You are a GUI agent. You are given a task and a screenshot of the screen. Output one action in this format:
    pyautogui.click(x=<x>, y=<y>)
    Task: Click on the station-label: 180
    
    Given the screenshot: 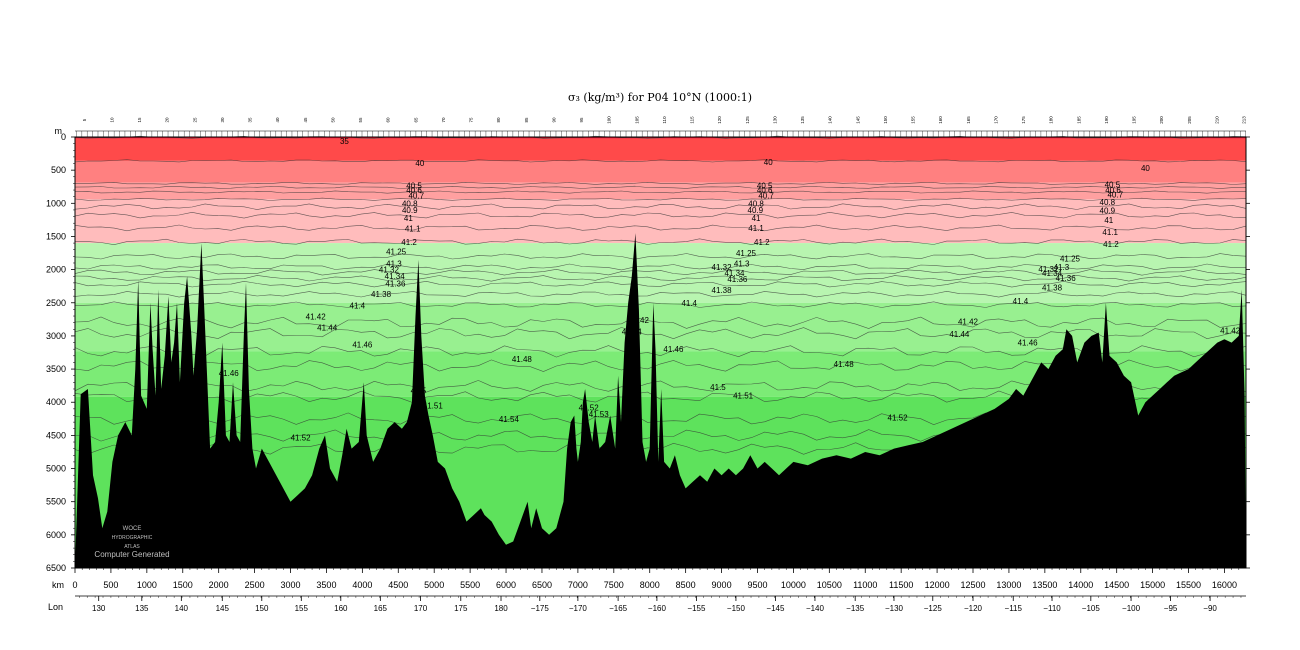 What is the action you would take?
    pyautogui.click(x=1051, y=120)
    